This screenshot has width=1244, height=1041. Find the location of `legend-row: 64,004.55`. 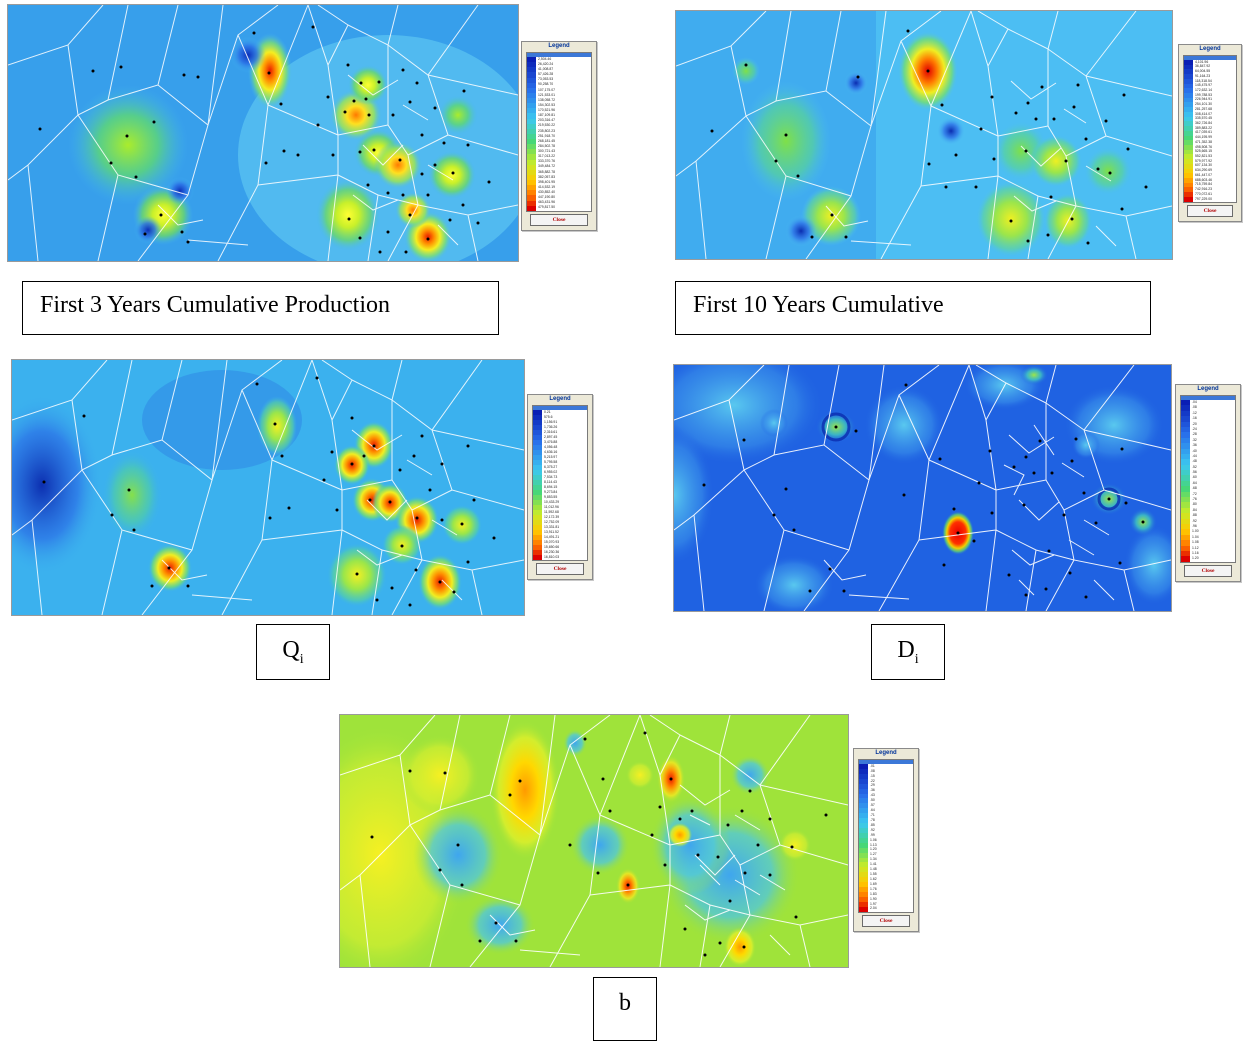

legend-row: 64,004.55 is located at coordinates (1210, 72).